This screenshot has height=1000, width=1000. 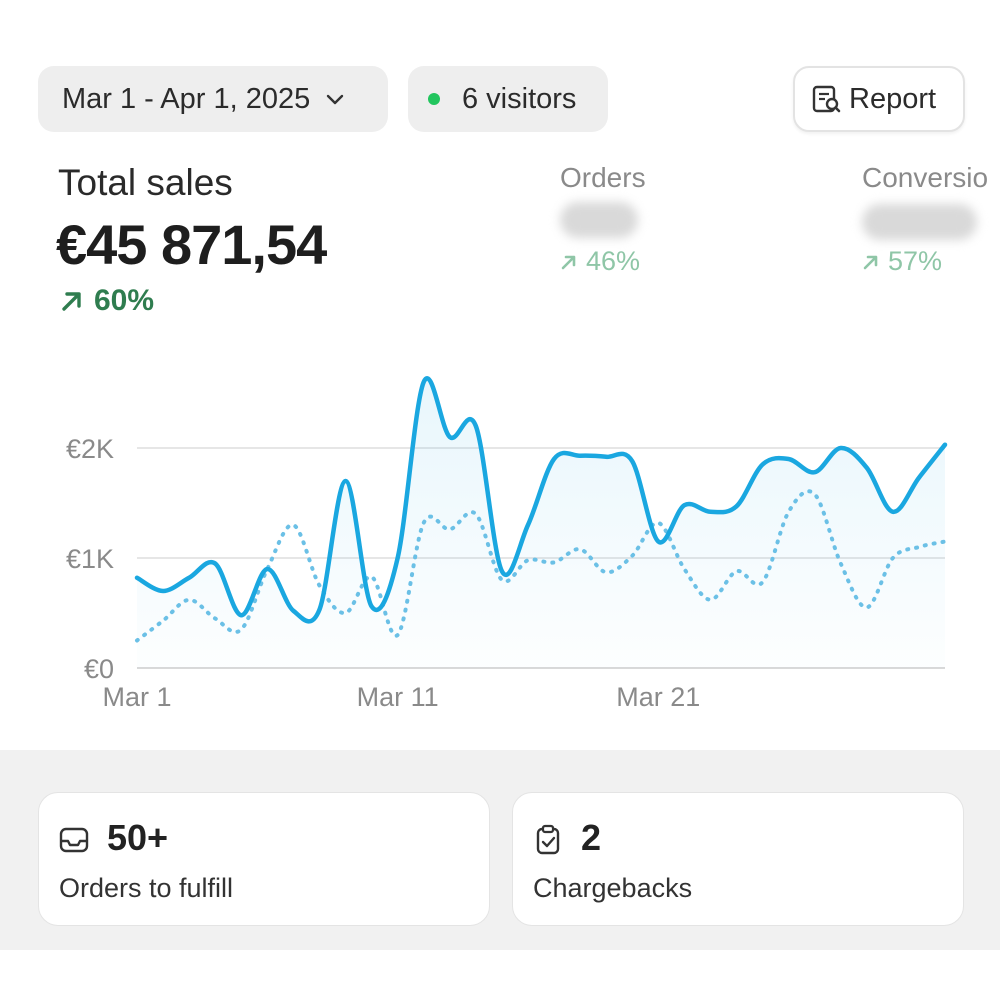 What do you see at coordinates (500, 975) in the screenshot?
I see `bottom-spacer` at bounding box center [500, 975].